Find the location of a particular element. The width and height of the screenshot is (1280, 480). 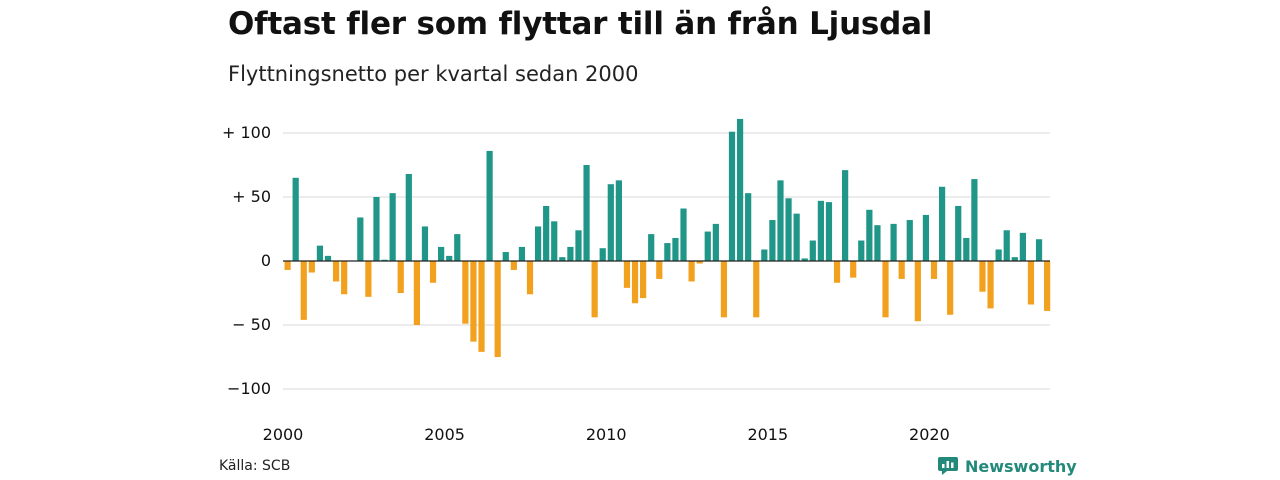

y-tick-label: 0 is located at coordinates (266, 260).